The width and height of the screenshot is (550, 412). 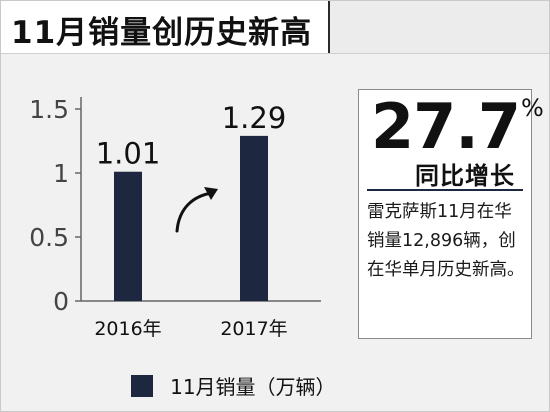 What do you see at coordinates (127, 329) in the screenshot?
I see `x-category-label: 2016年` at bounding box center [127, 329].